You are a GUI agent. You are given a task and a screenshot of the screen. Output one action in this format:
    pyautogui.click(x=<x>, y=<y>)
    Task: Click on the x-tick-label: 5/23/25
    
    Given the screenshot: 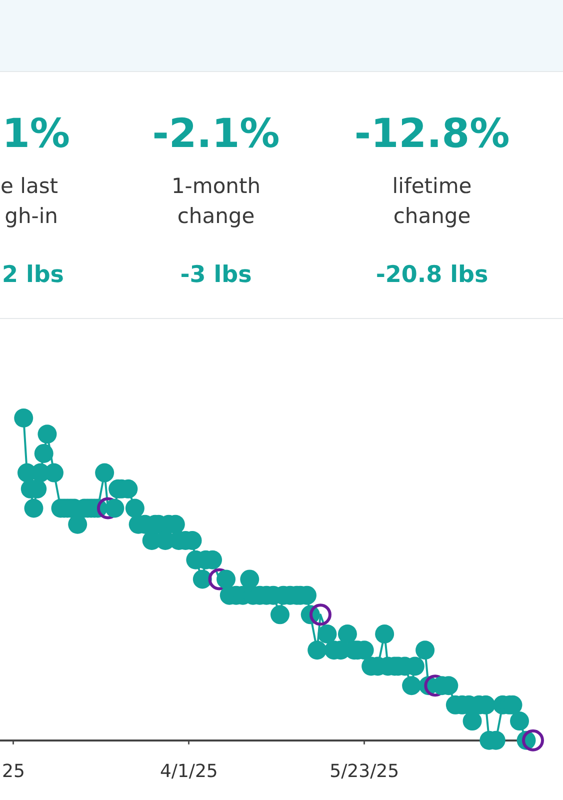 What is the action you would take?
    pyautogui.click(x=365, y=771)
    